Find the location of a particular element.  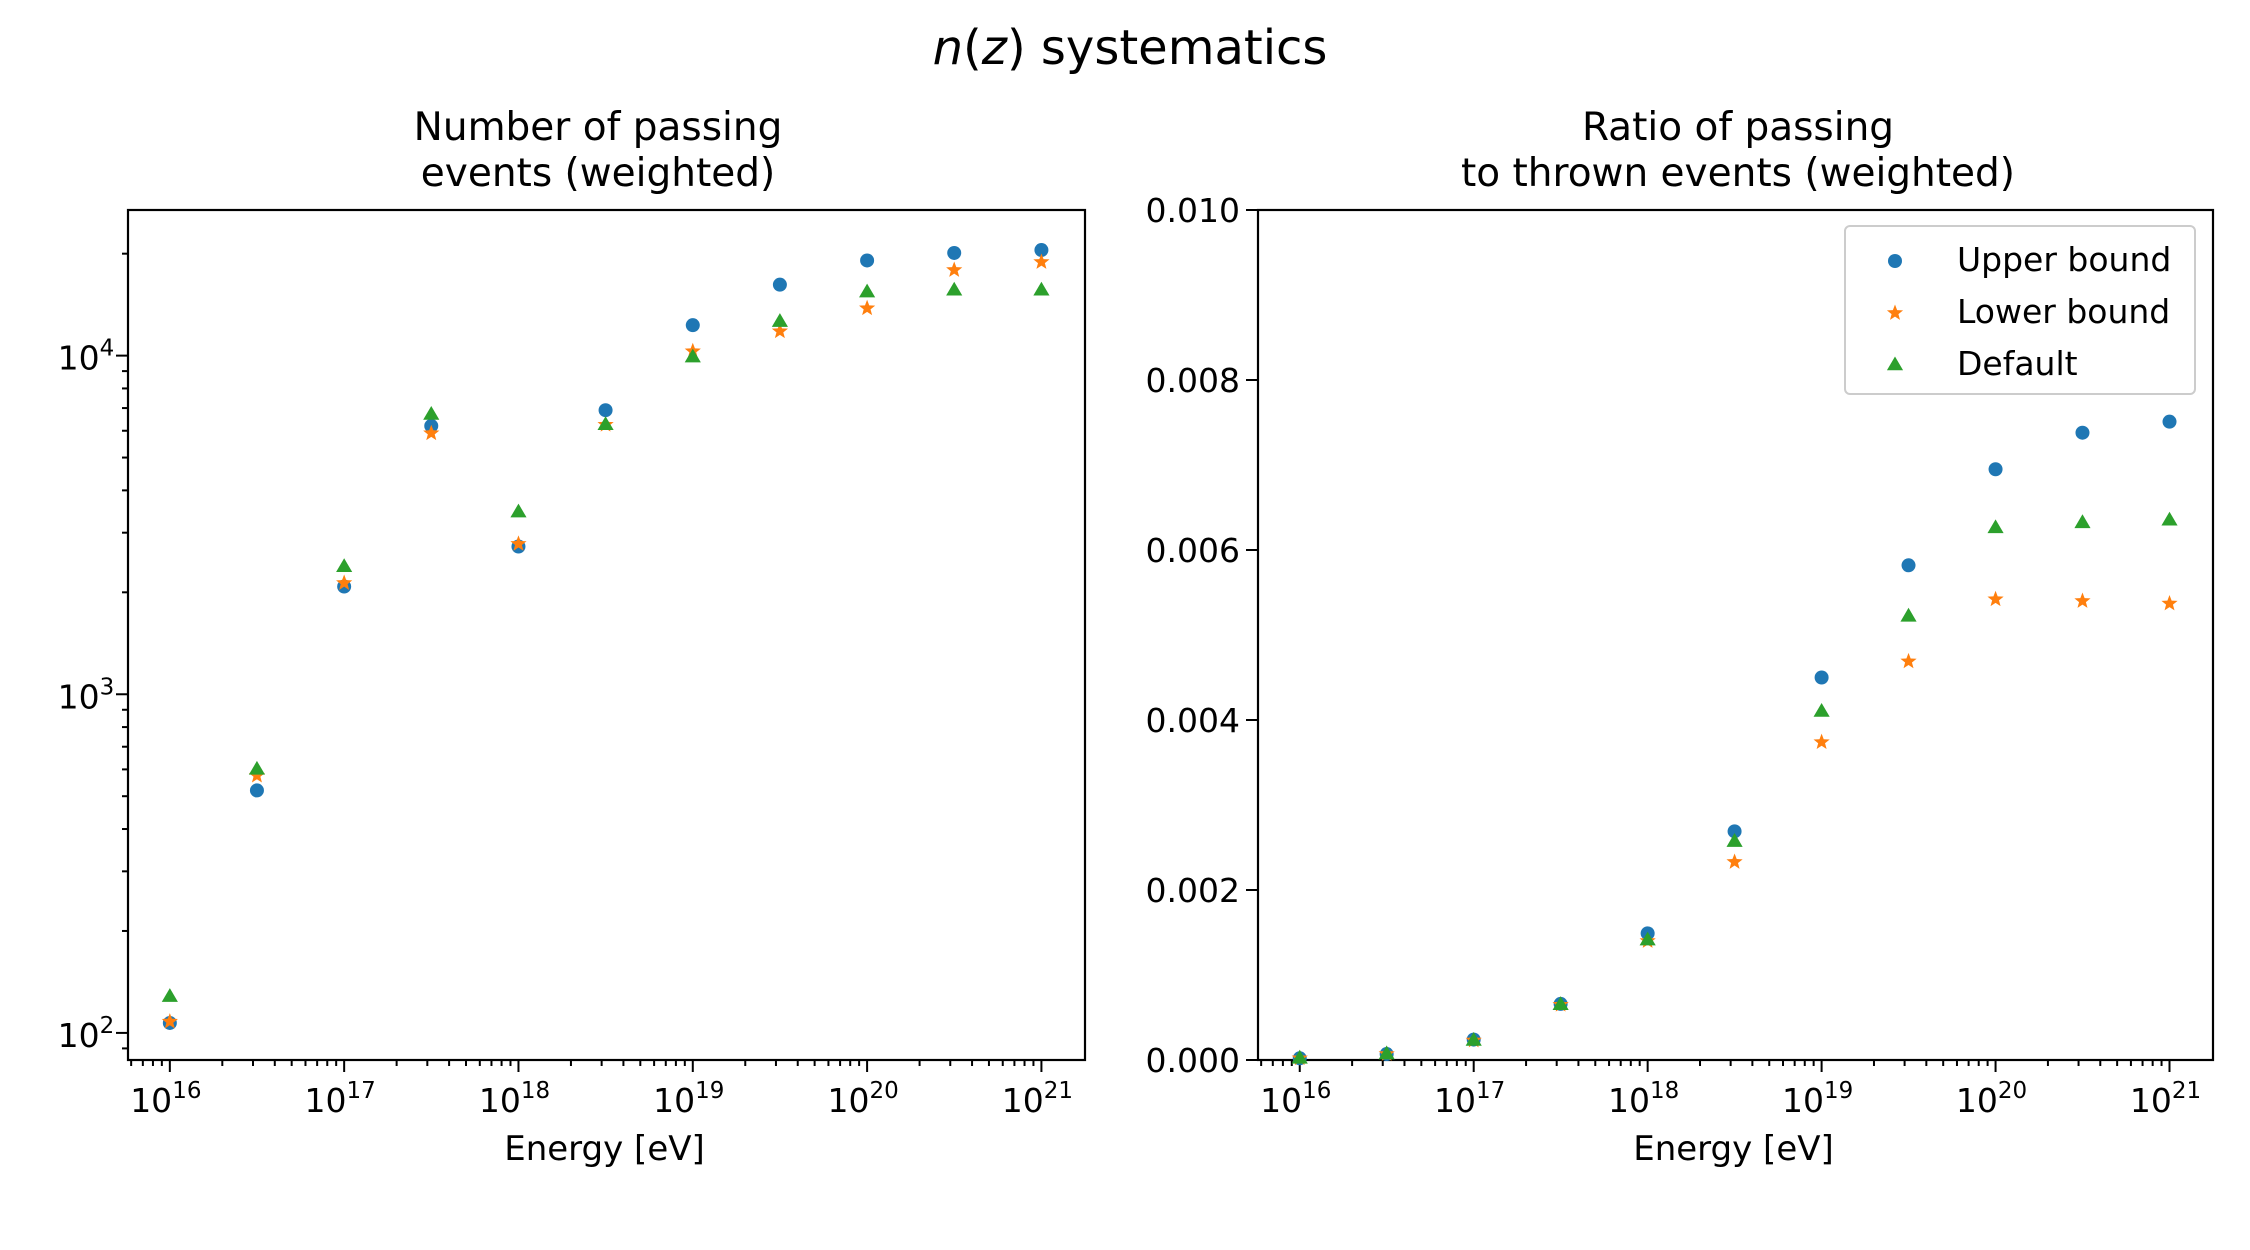

y-tick-label: 10³ is located at coordinates (86, 695).